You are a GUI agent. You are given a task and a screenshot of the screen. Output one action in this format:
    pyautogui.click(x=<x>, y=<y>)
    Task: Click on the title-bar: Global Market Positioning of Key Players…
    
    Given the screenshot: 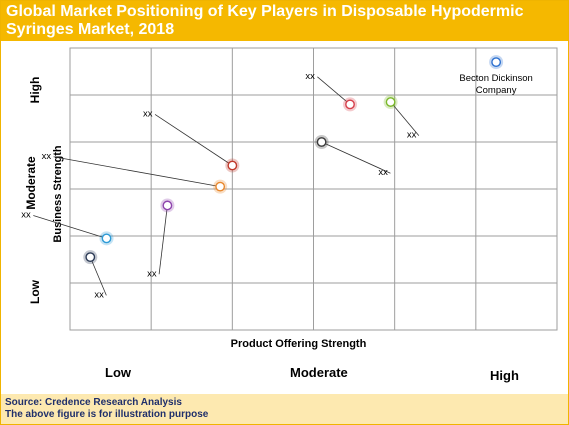 What is the action you would take?
    pyautogui.click(x=284, y=21)
    